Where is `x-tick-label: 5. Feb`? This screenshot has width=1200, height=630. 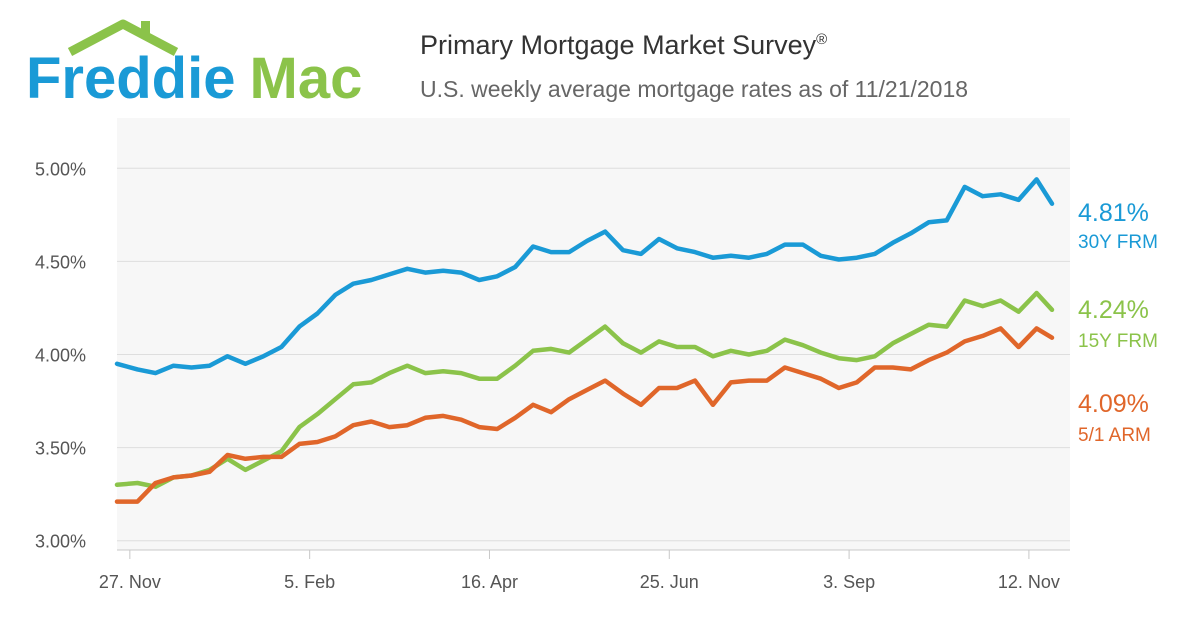 x-tick-label: 5. Feb is located at coordinates (309, 582).